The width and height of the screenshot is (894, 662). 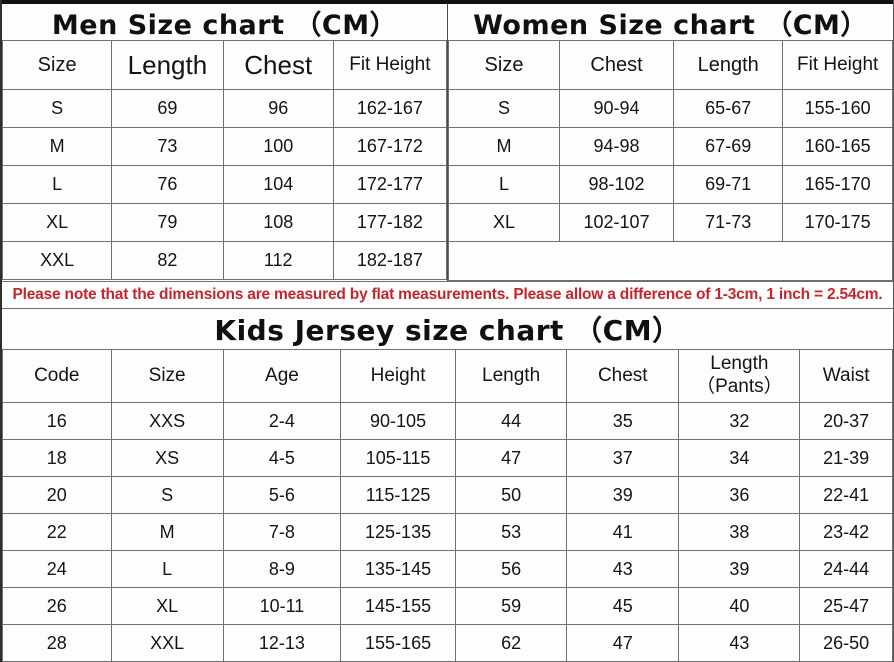 I want to click on table-row: 20 S 5-6 115-125 50 39 36 22-41, so click(x=447, y=495).